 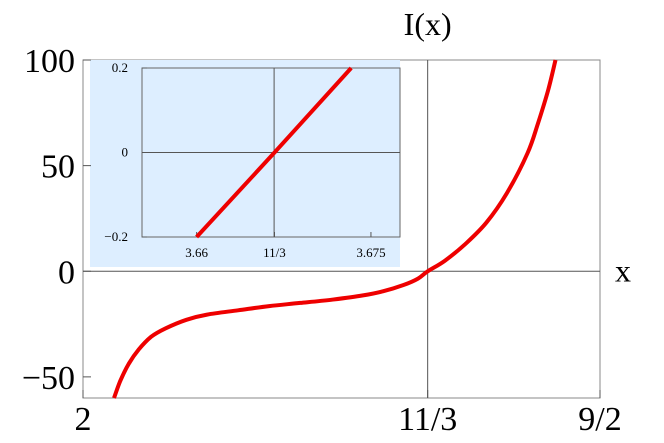 What do you see at coordinates (58, 167) in the screenshot?
I see `y-tick-label: 50` at bounding box center [58, 167].